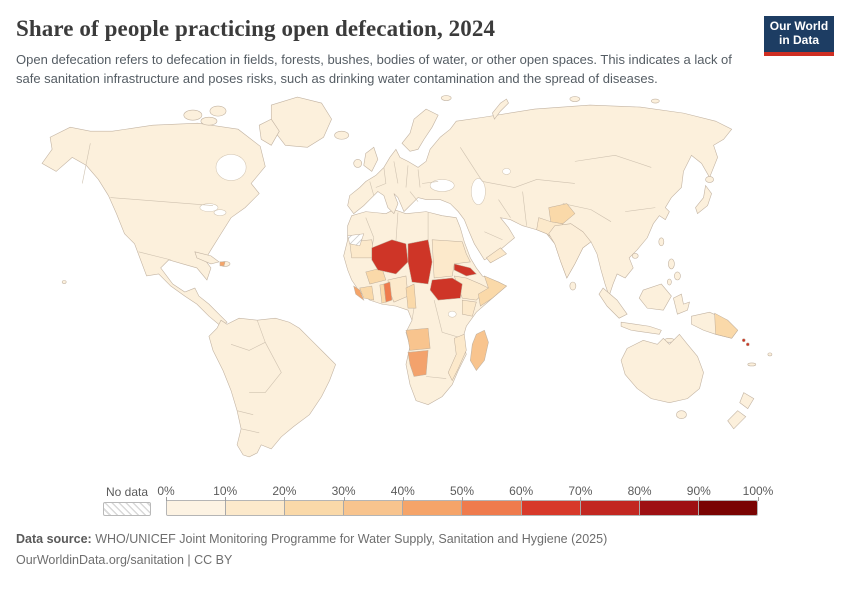 The image size is (850, 600). I want to click on country-haiti, so click(222, 263).